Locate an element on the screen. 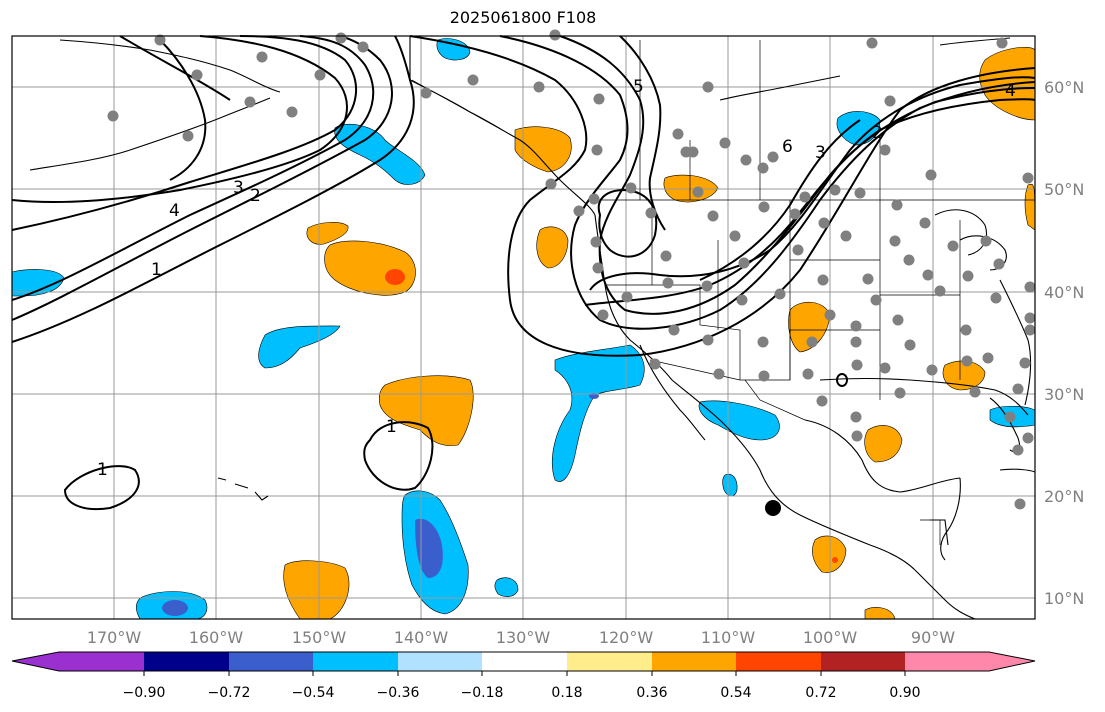 The width and height of the screenshot is (1105, 712). colorbar-extend-high is located at coordinates (1012, 661).